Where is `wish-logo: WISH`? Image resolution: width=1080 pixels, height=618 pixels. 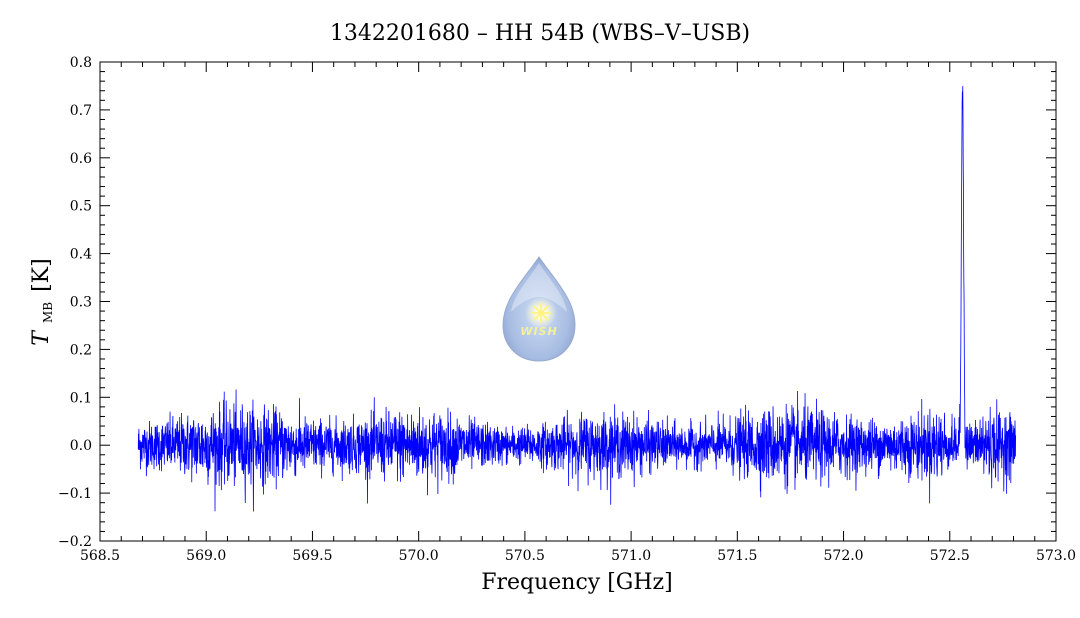
wish-logo: WISH is located at coordinates (539, 309).